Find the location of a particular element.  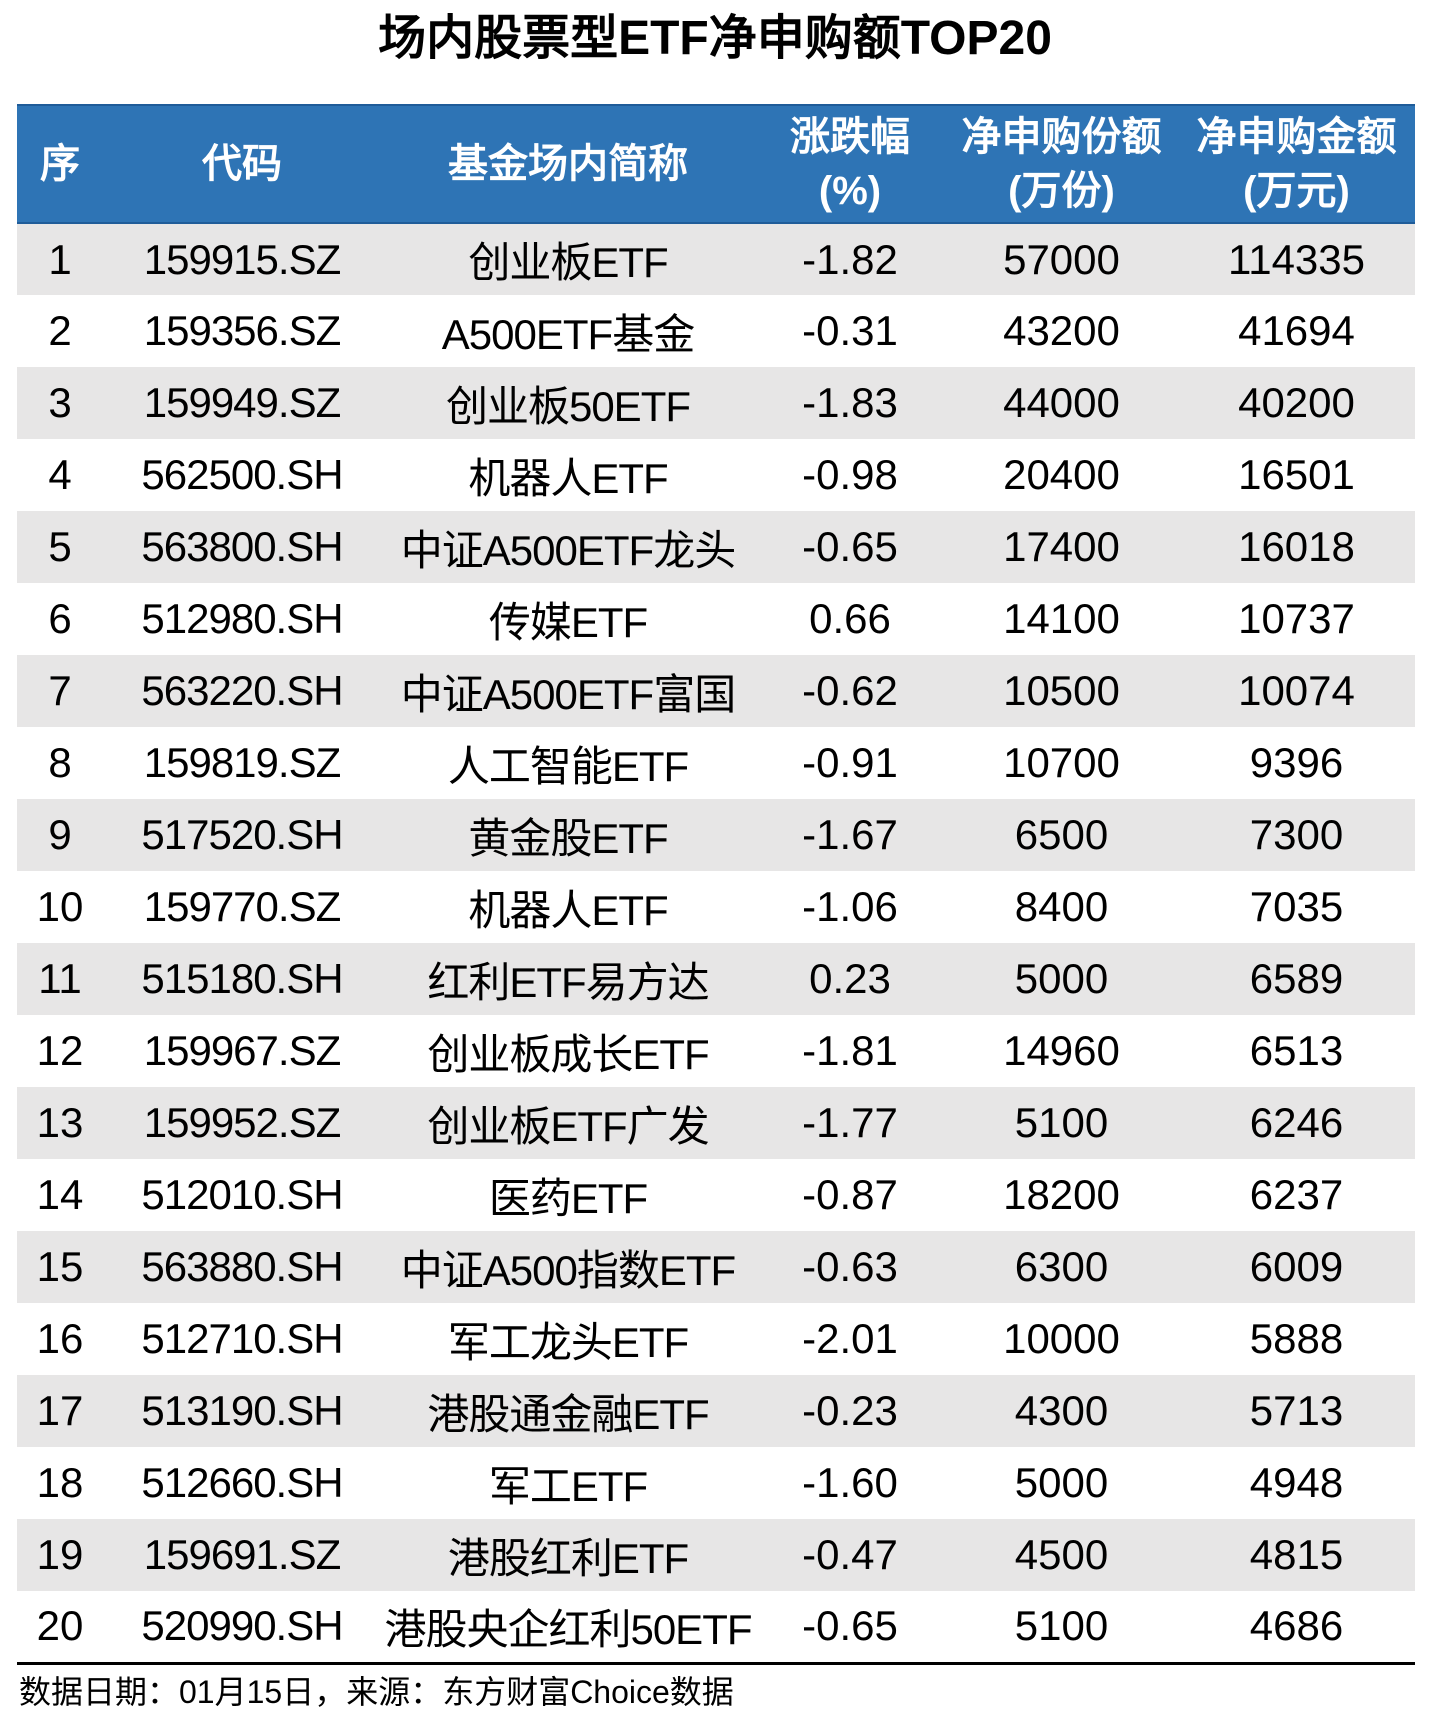

cell-net-shares: 57000 is located at coordinates (1061, 259).